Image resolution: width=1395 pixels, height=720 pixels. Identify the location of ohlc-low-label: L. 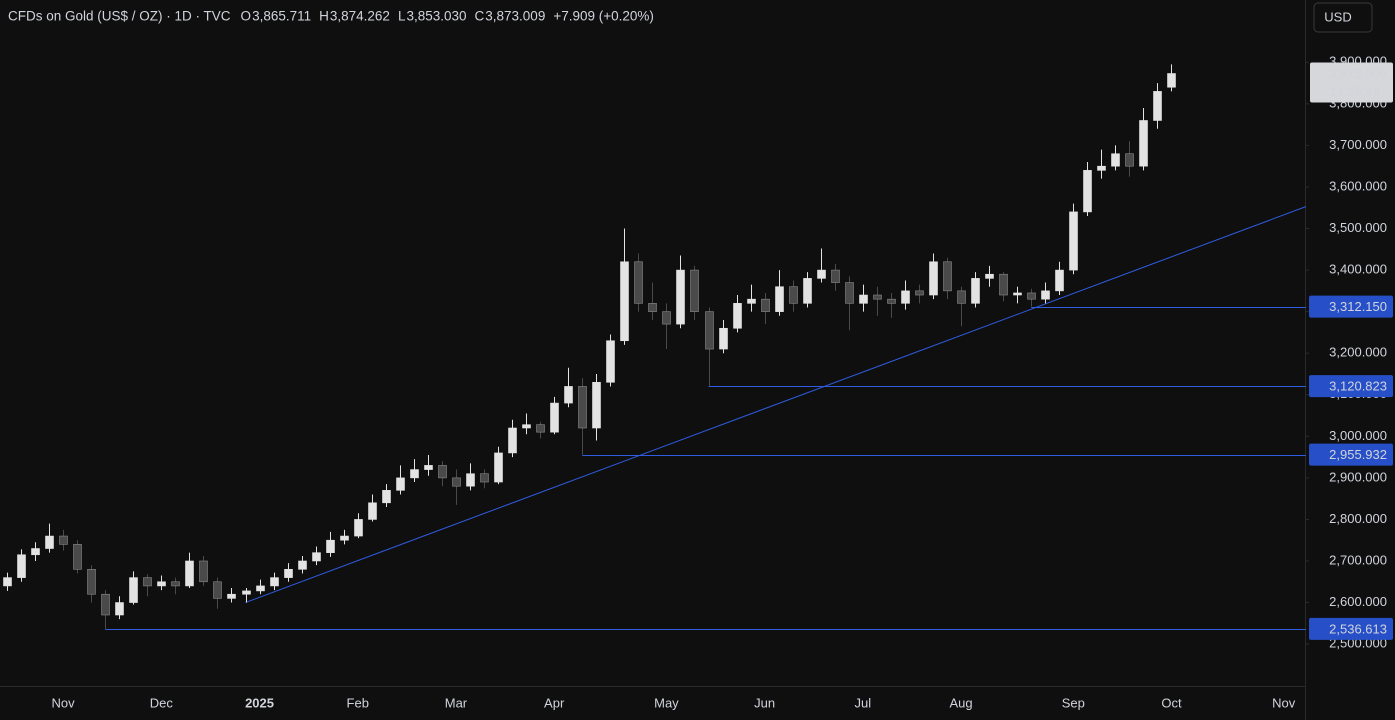
(402, 16).